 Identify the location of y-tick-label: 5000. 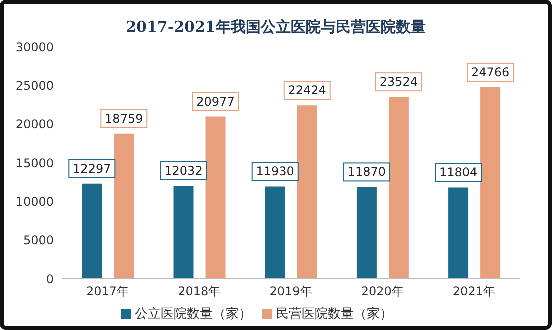
(38, 241).